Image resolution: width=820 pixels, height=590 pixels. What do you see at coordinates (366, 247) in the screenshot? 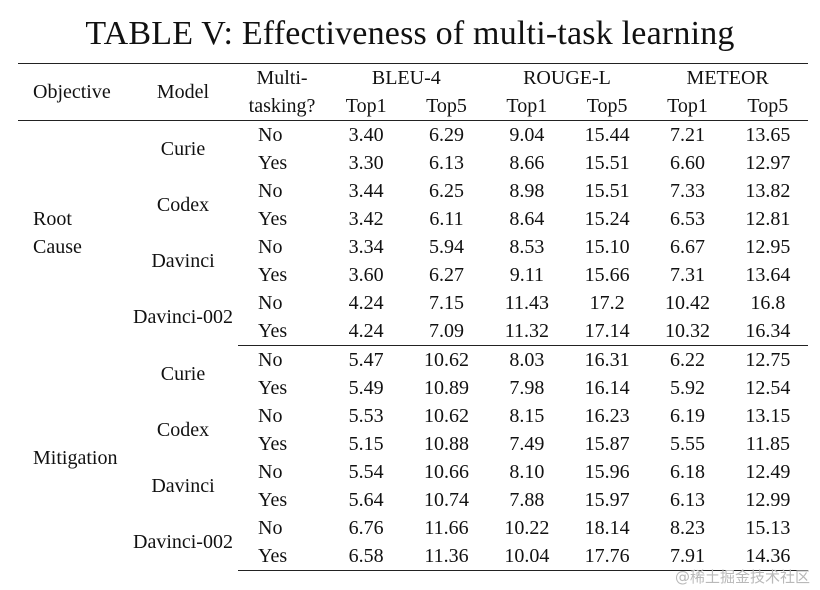
I see `value-cell: 3.34` at bounding box center [366, 247].